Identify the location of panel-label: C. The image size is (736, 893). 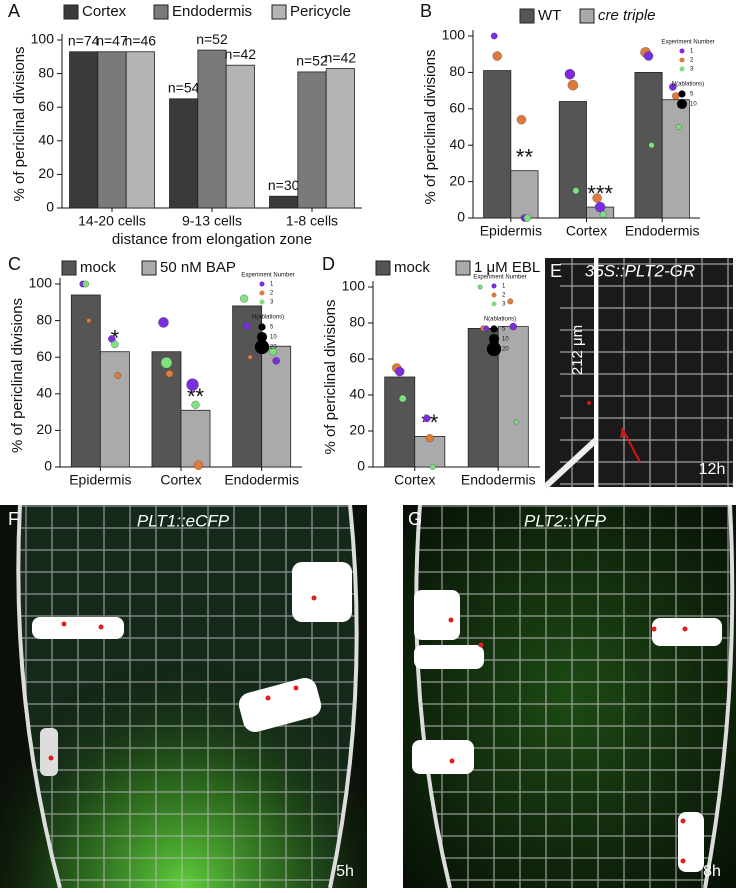
(14, 264).